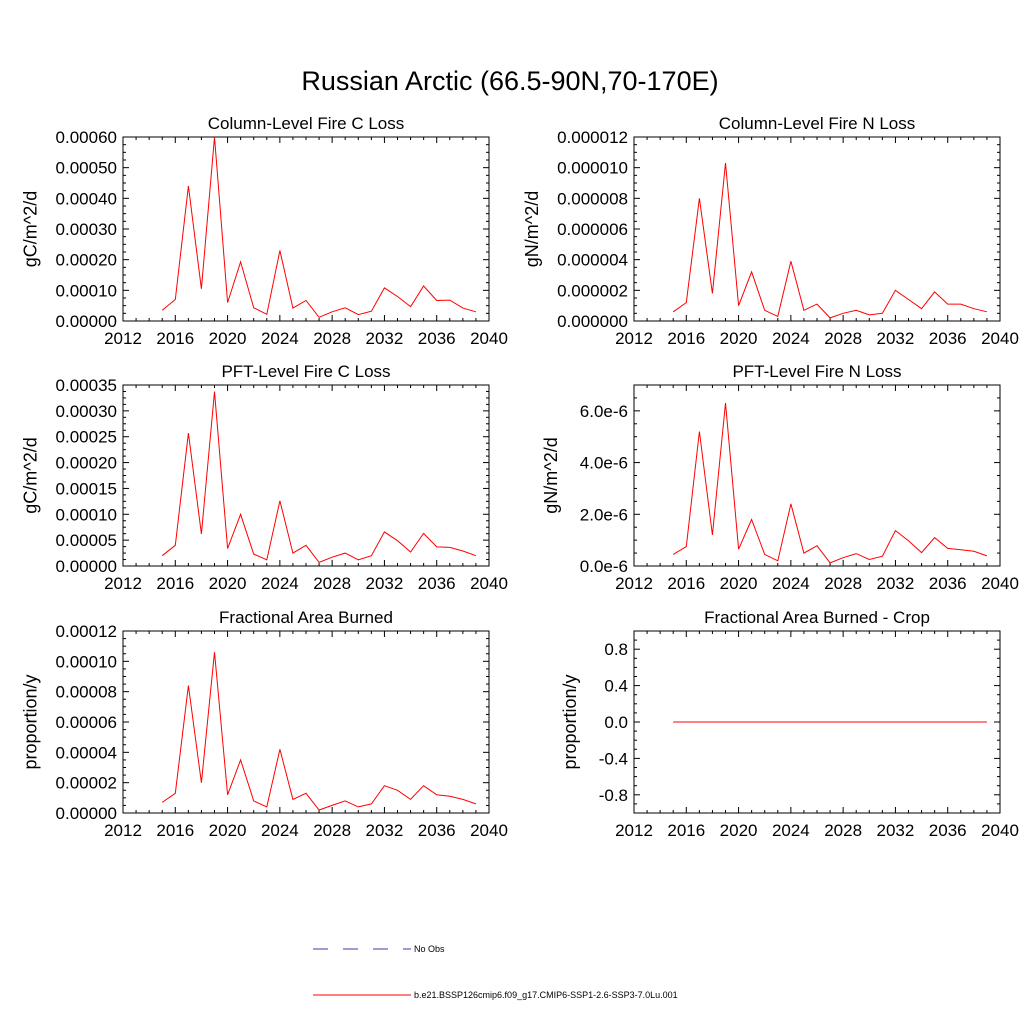 This screenshot has height=1024, width=1024. Describe the element at coordinates (306, 123) in the screenshot. I see `panel-title: Column-Level Fire C Loss` at that location.